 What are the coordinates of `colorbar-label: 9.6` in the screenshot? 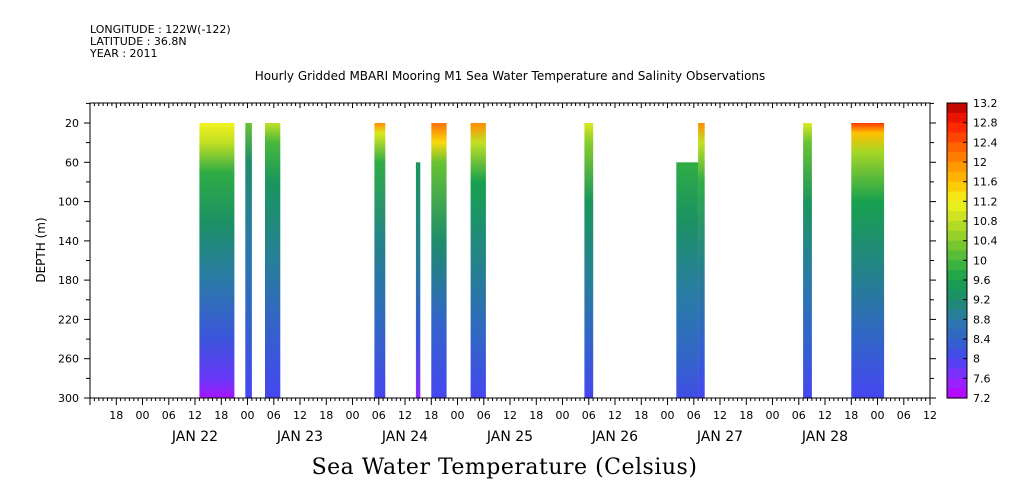 It's located at (982, 280).